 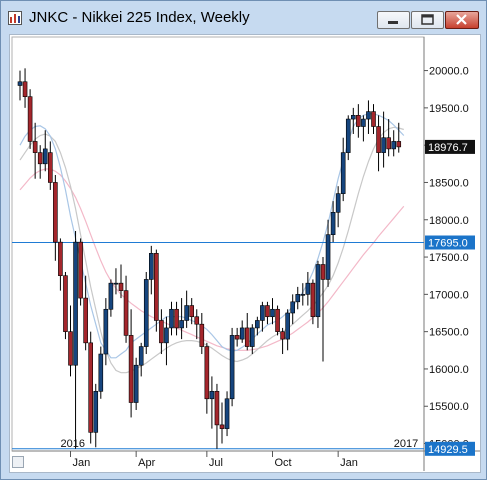 I want to click on time-scroll-handle, so click(x=18, y=462).